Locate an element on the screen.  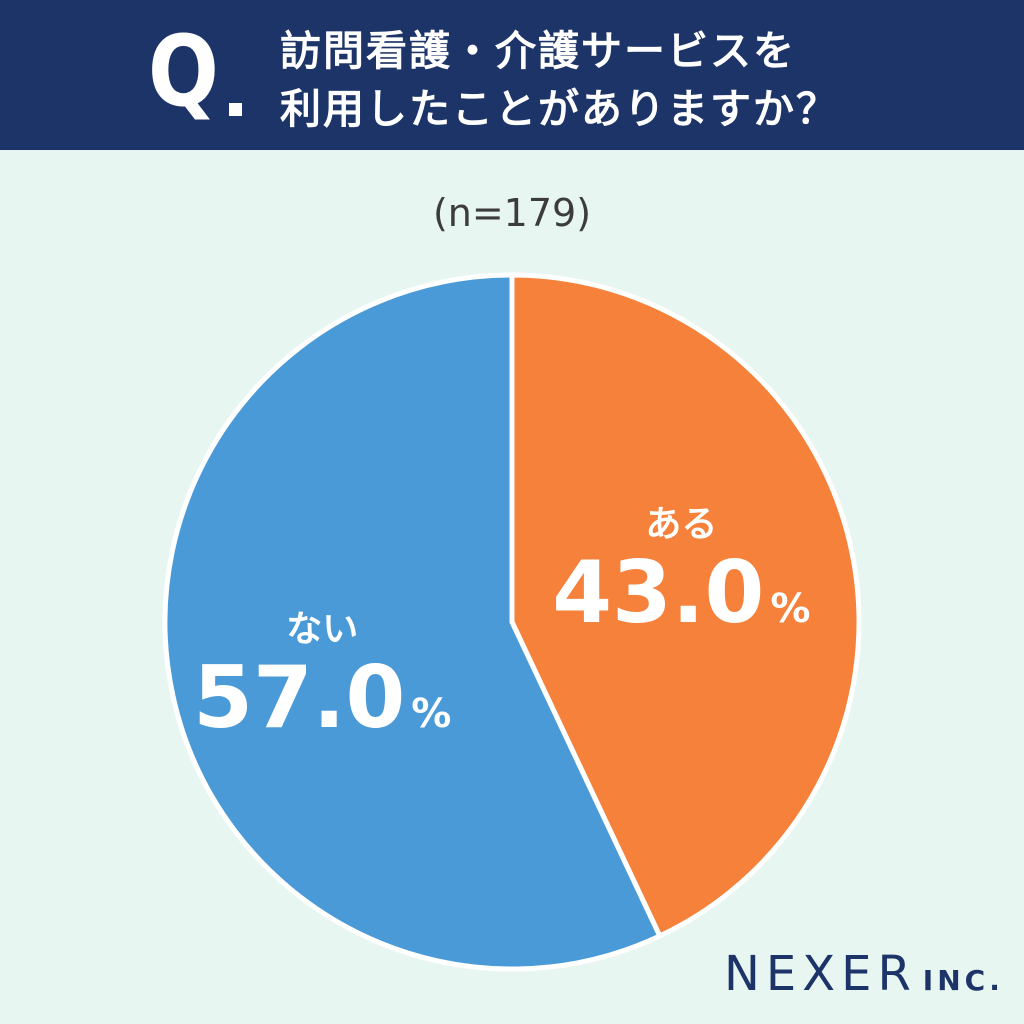
q-mark: Q is located at coordinates (183, 72).